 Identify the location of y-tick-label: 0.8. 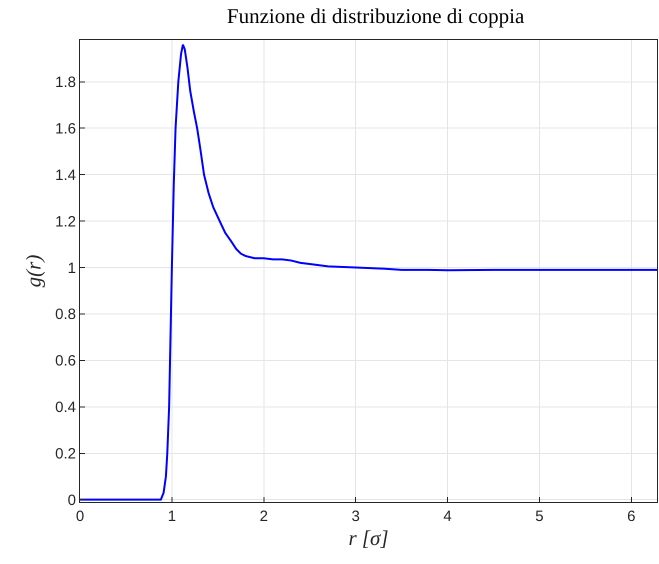
(65, 315).